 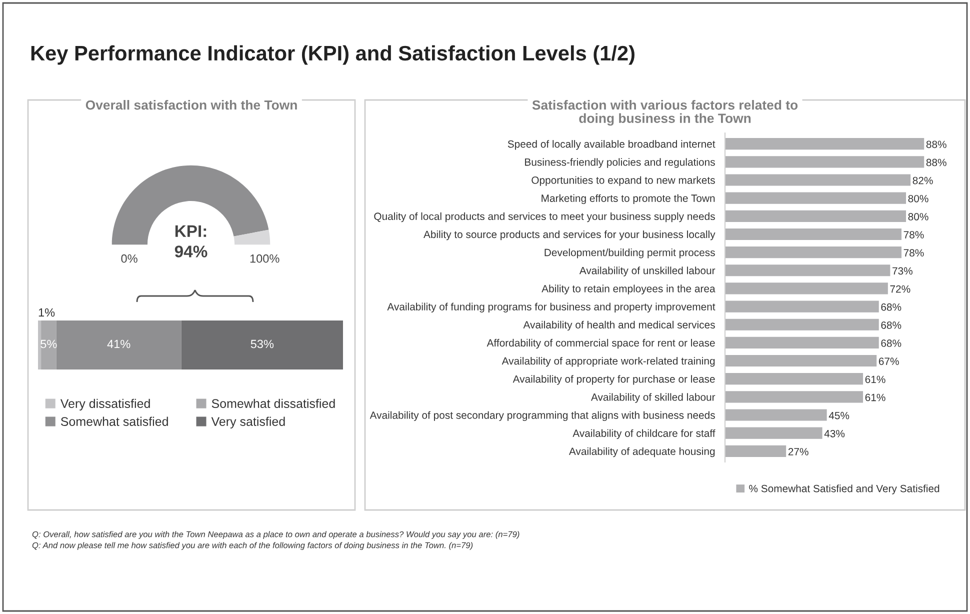 What do you see at coordinates (248, 422) in the screenshot?
I see `legend-label: Very satisfied` at bounding box center [248, 422].